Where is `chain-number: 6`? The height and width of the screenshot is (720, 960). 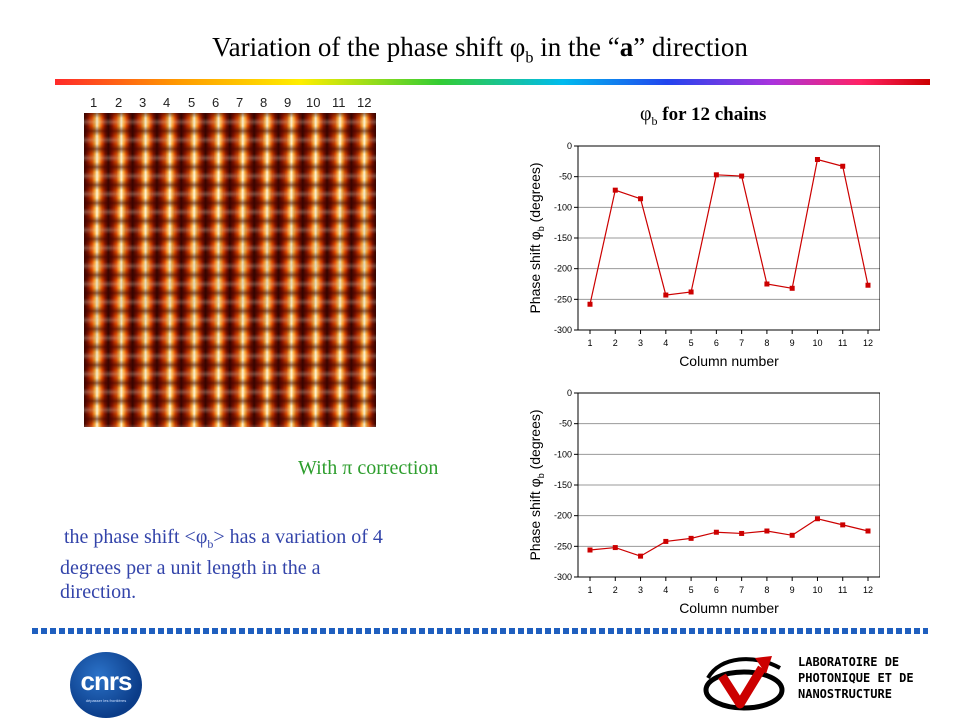 chain-number: 6 is located at coordinates (216, 102).